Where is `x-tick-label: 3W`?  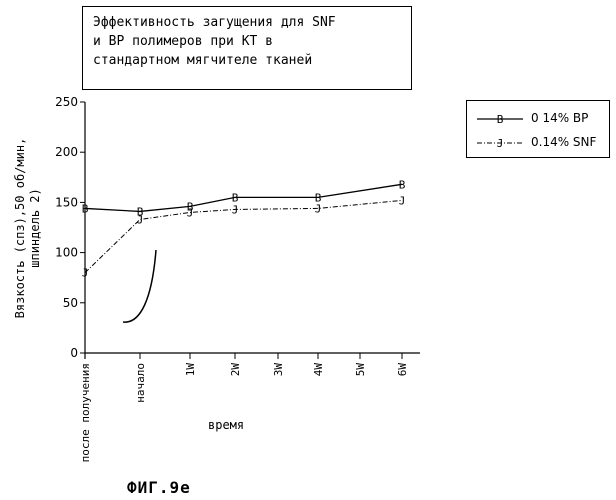 x-tick-label: 3W is located at coordinates (278, 370).